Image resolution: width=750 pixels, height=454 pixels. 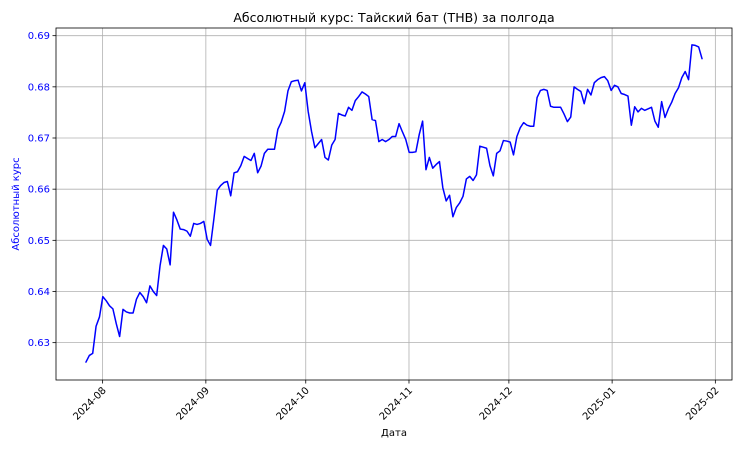 I want to click on y-axis-ticks: 0.63 0.64 0.65 0.66 0.67 0.68 0.69, so click(x=42, y=190).